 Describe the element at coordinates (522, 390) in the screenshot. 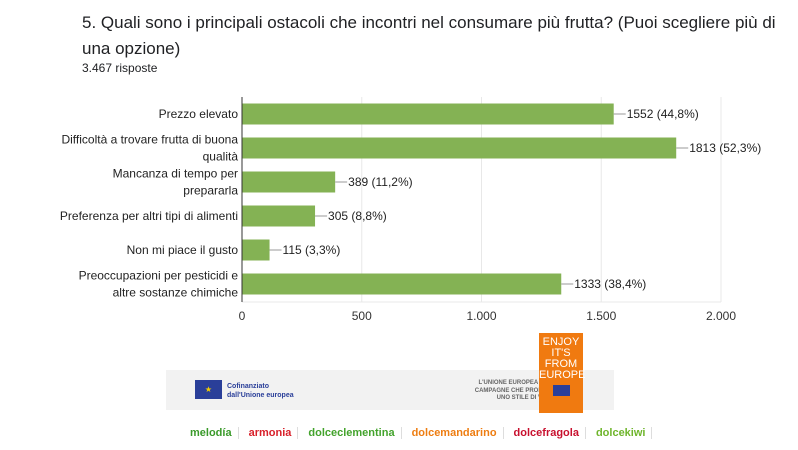

I see `ue-line: CAMPAGNE CHE PROMUOVONO` at that location.